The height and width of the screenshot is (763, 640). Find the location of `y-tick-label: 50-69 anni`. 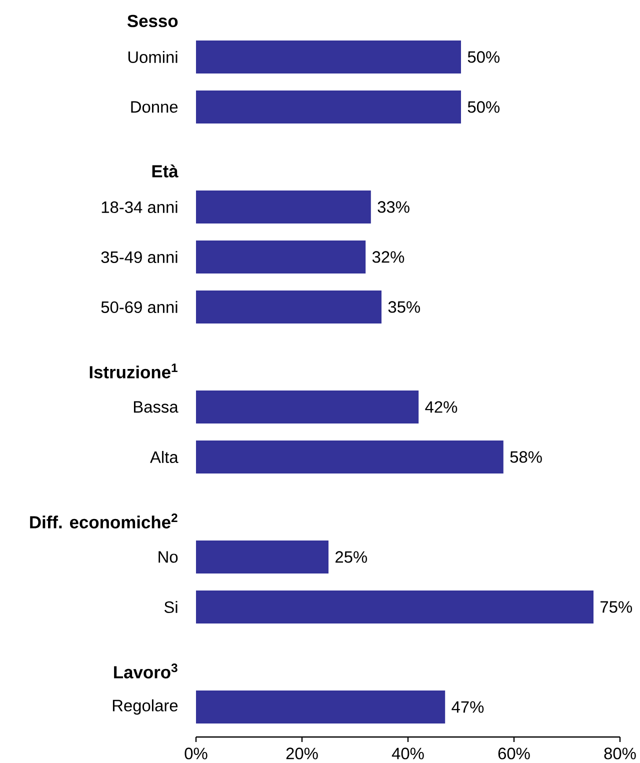

y-tick-label: 50-69 anni is located at coordinates (139, 307).